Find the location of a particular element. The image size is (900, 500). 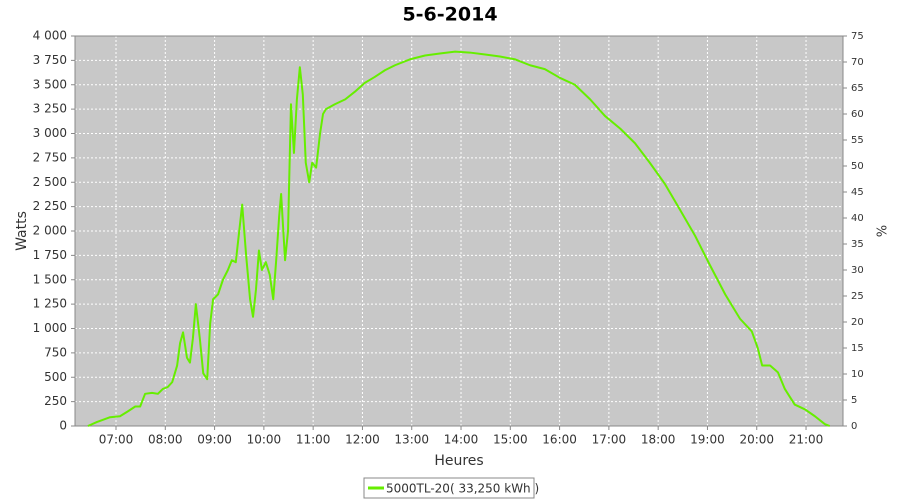

y-tick-label: 3 250 is located at coordinates (50, 109).